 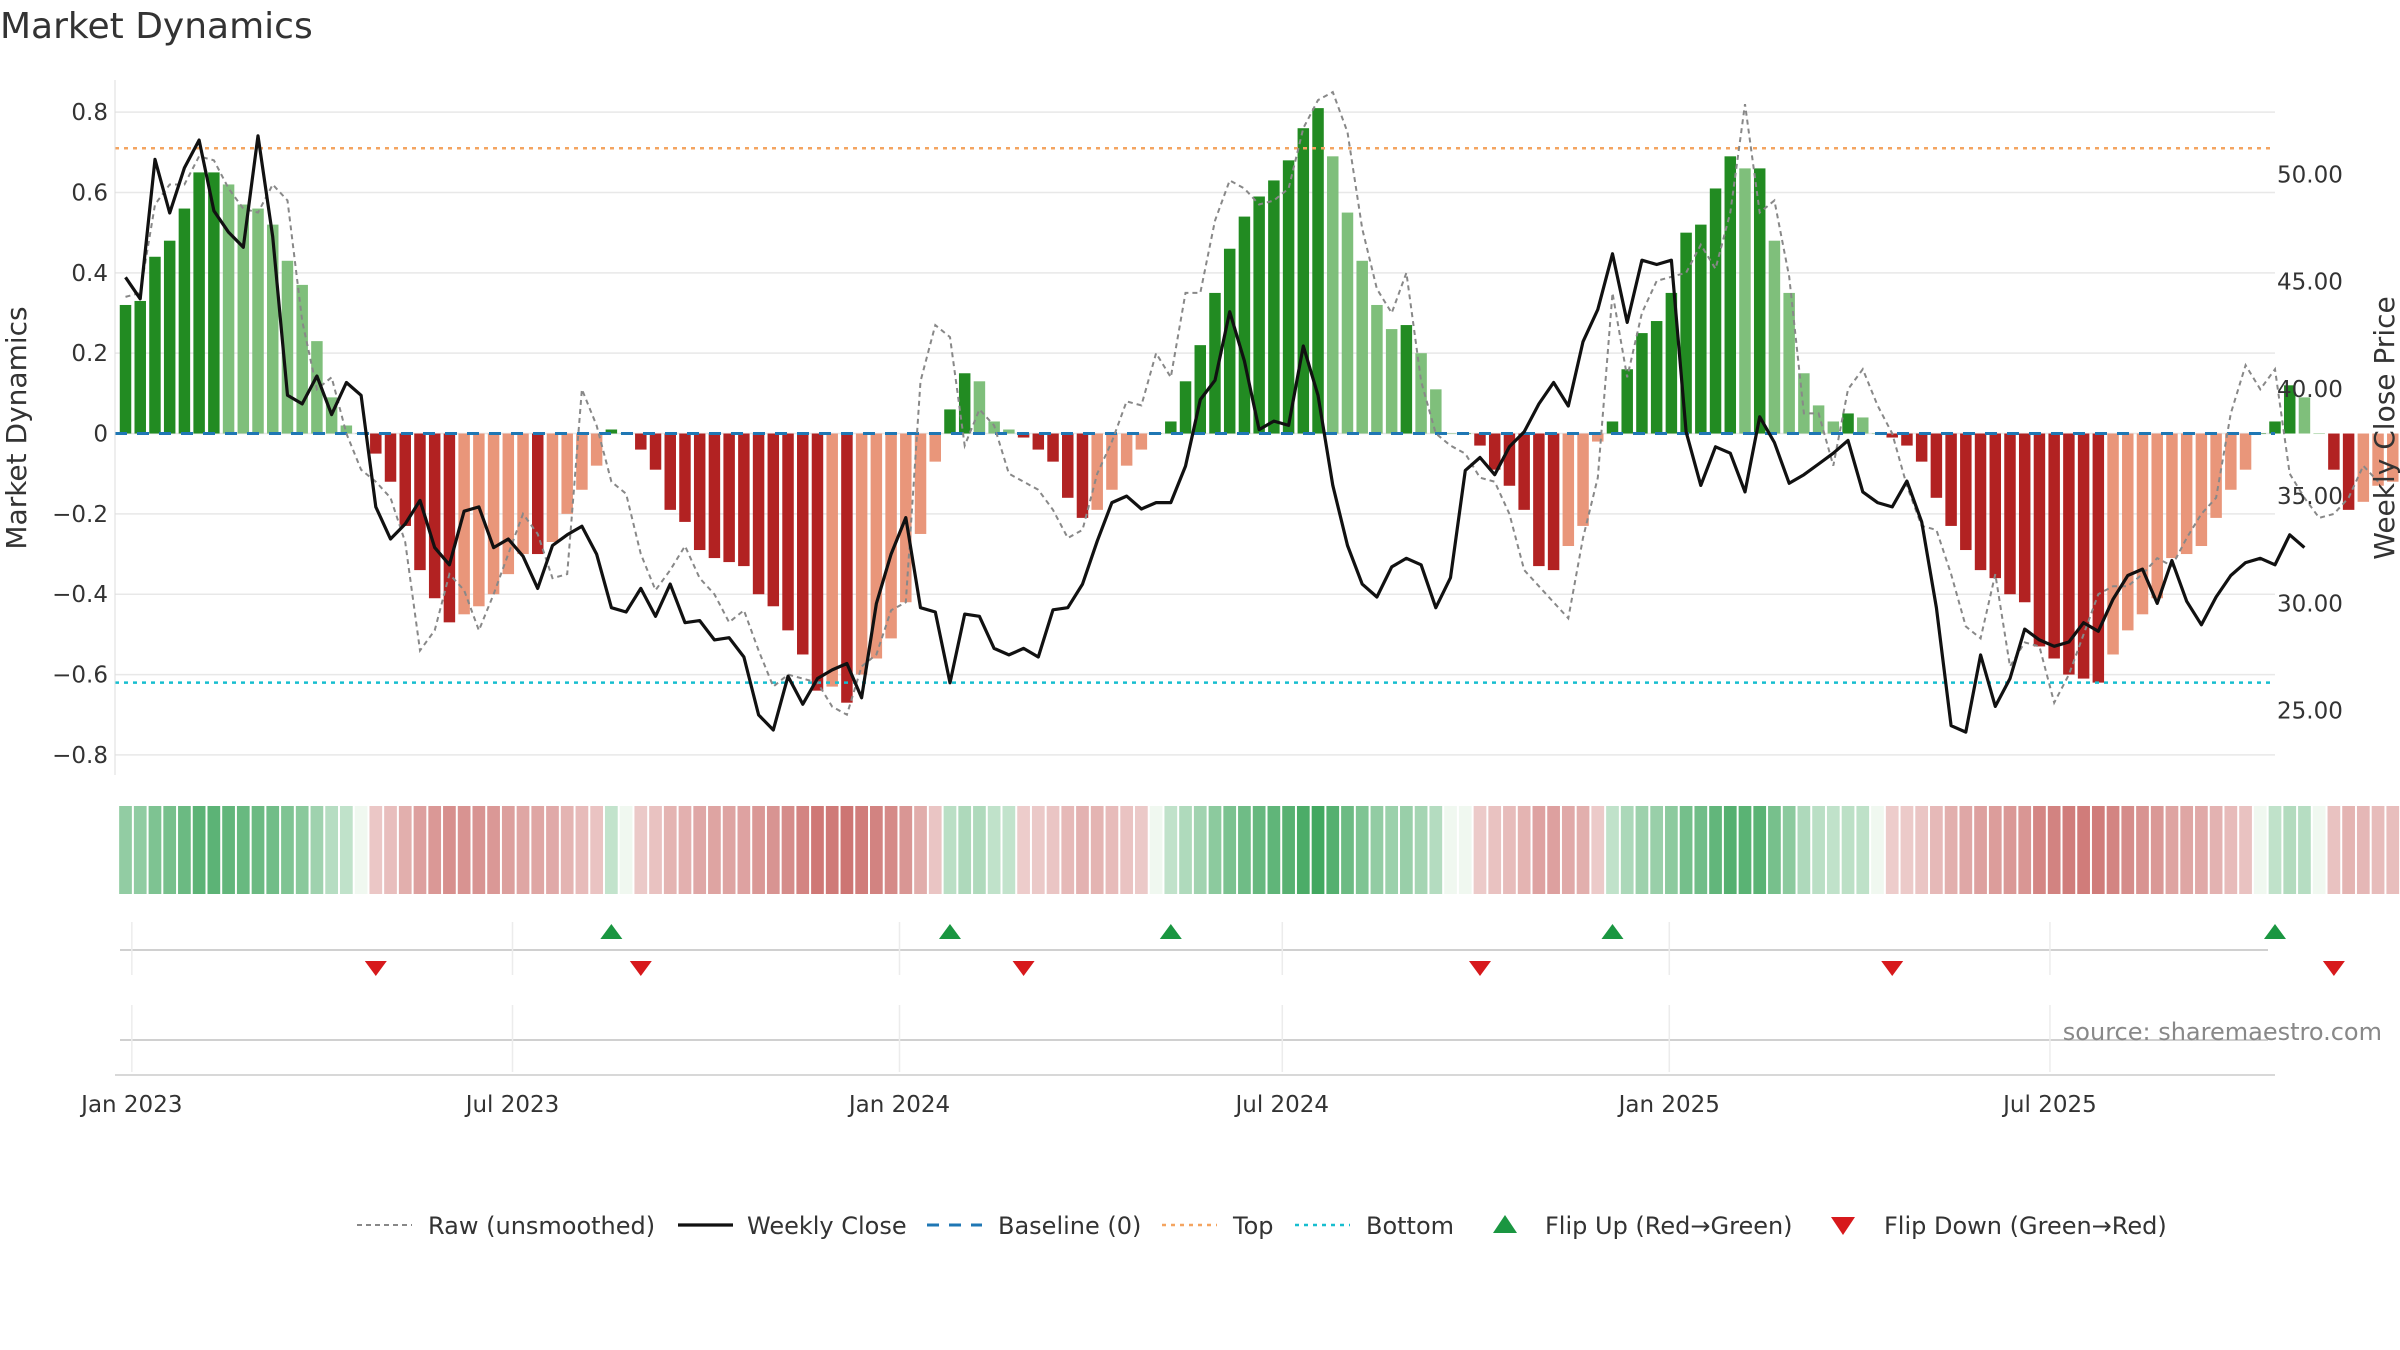 I want to click on regime-strip, so click(x=1259, y=850).